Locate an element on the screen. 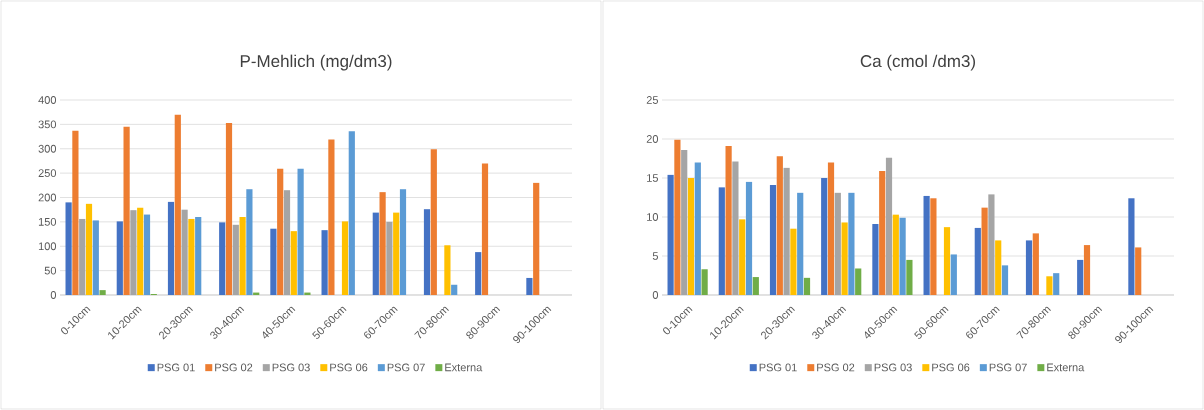  y-tick-label: 400 is located at coordinates (47, 100).